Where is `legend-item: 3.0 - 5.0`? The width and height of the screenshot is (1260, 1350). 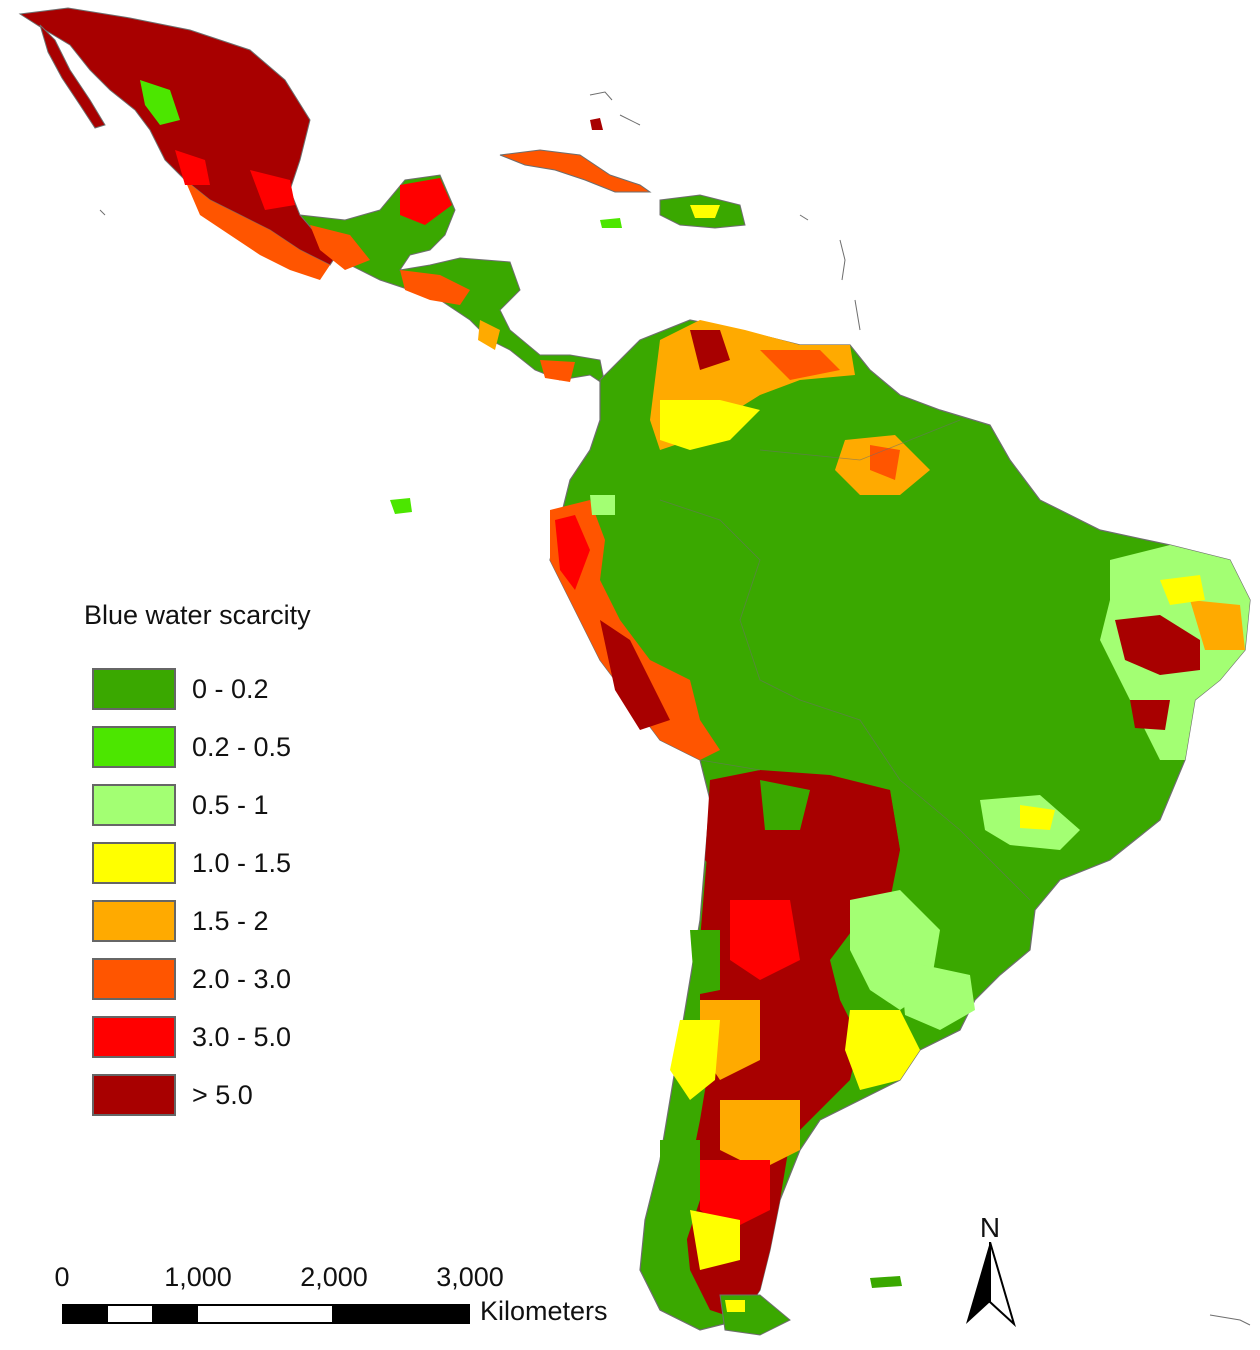 legend-item: 3.0 - 5.0 is located at coordinates (191, 1037).